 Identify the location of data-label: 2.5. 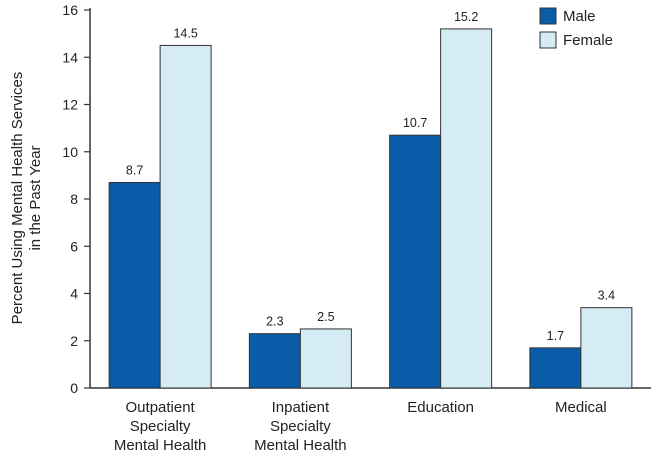
(325, 317).